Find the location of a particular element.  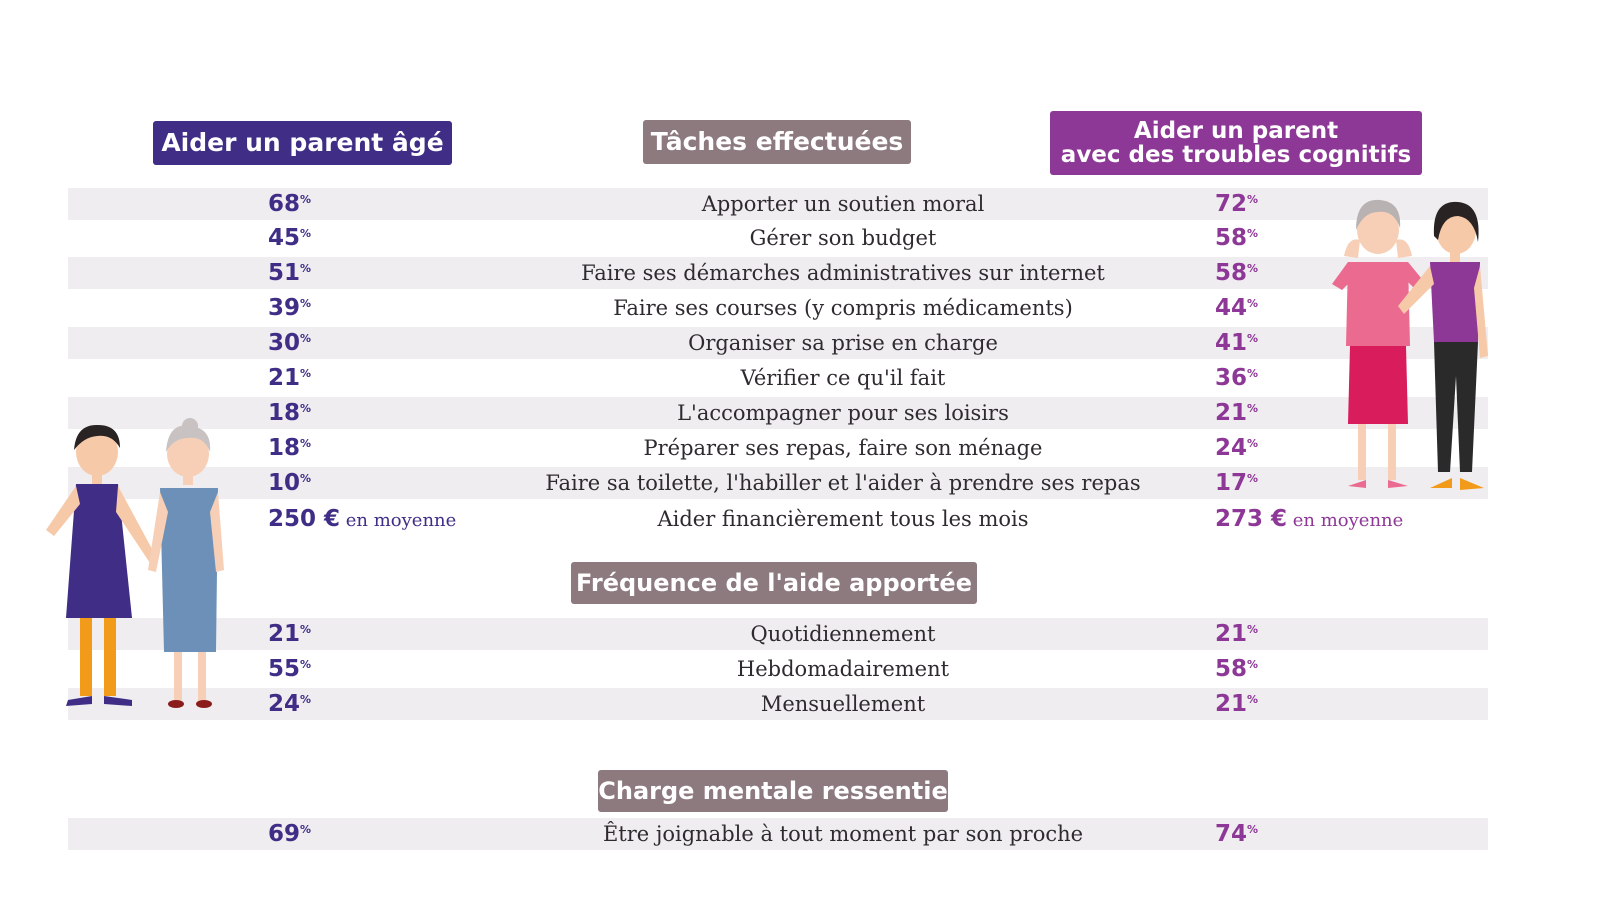

left-value: 69% is located at coordinates (368, 834).